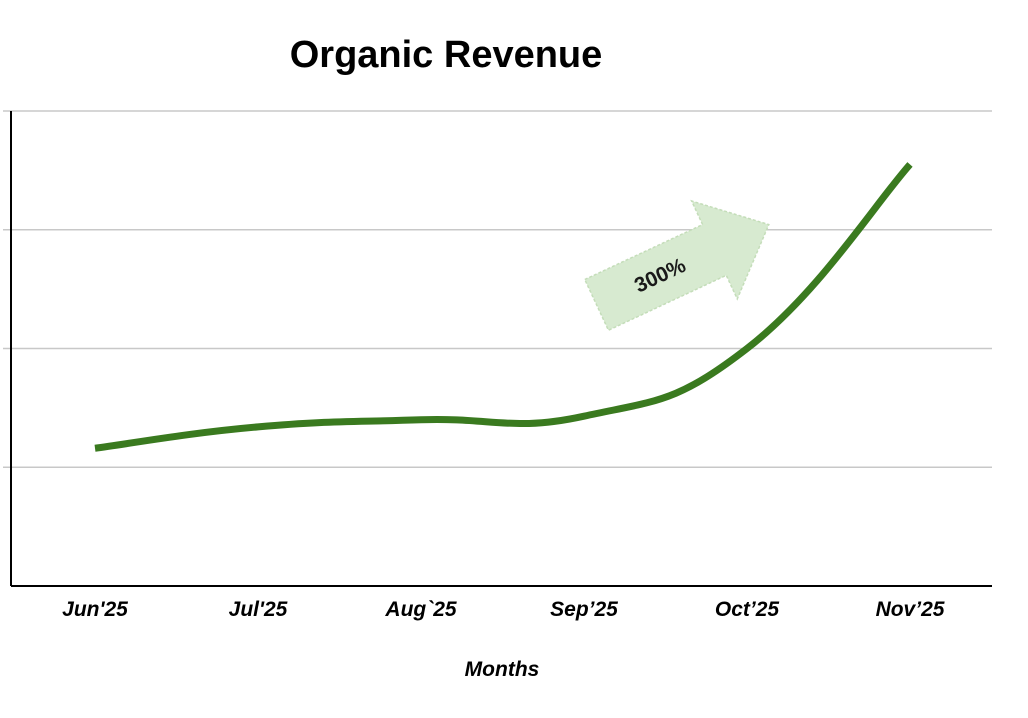  I want to click on x-tick-label: Nov’25, so click(910, 609).